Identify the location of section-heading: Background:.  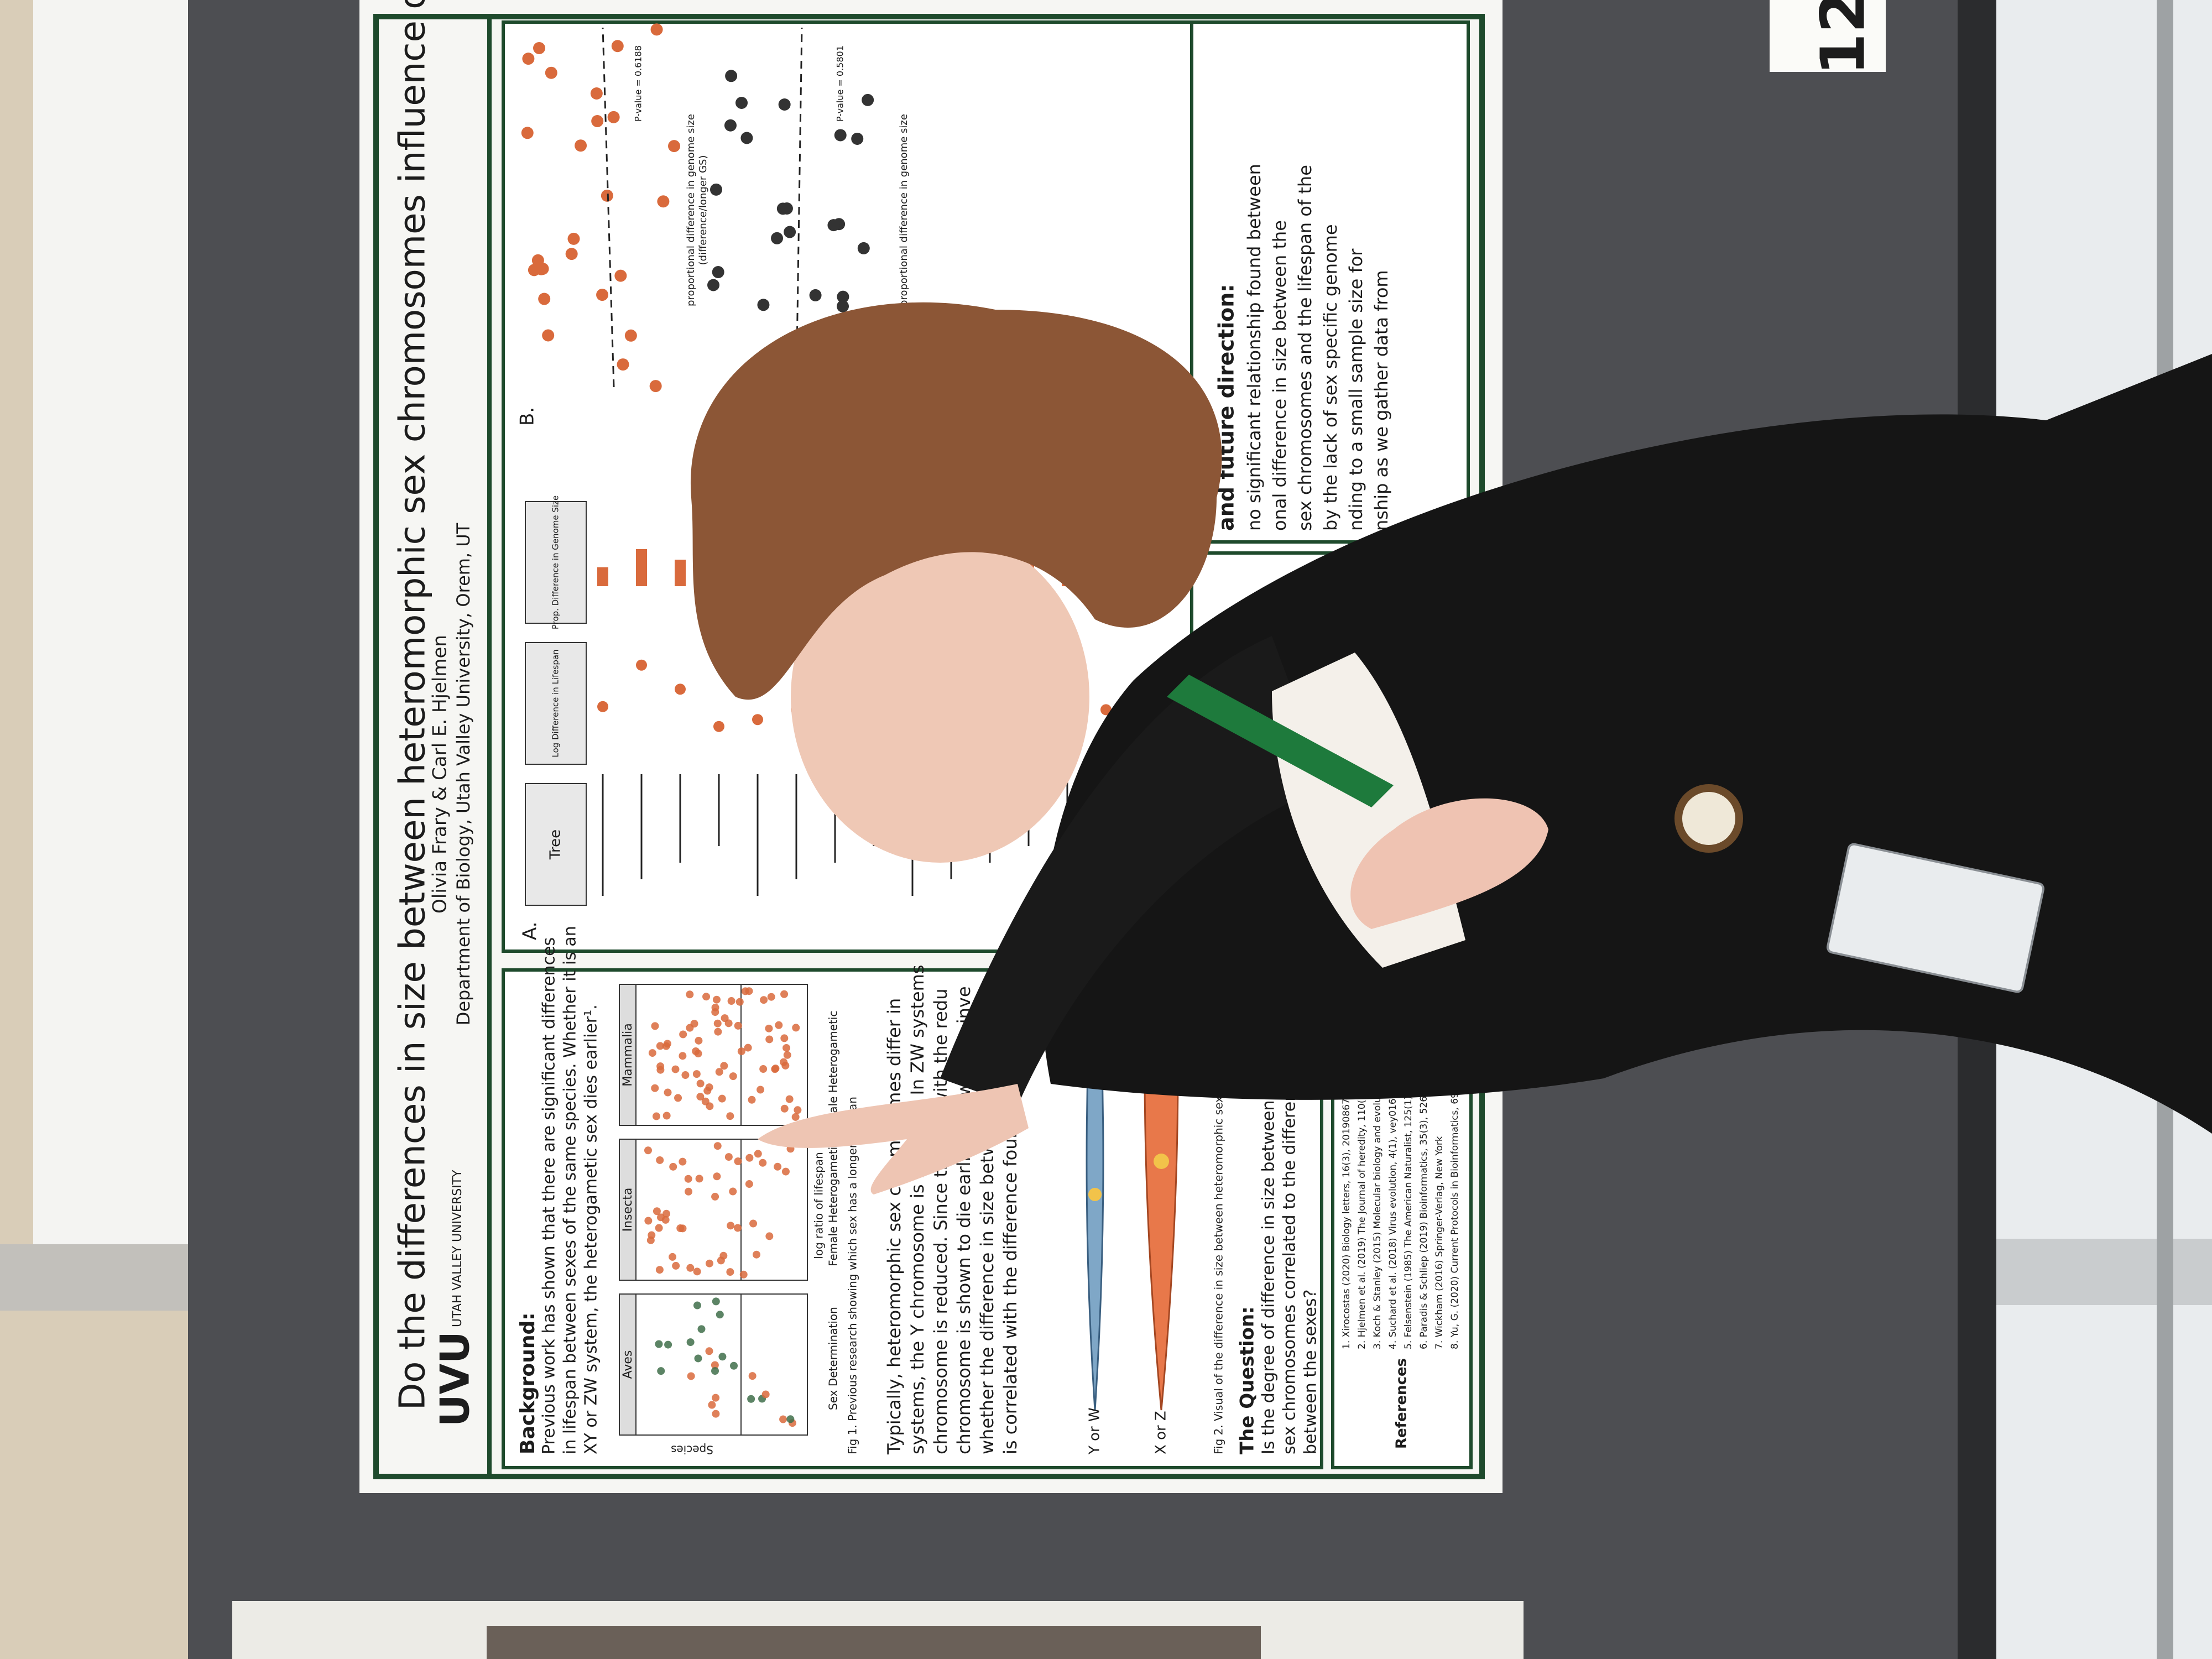
(528, 1383).